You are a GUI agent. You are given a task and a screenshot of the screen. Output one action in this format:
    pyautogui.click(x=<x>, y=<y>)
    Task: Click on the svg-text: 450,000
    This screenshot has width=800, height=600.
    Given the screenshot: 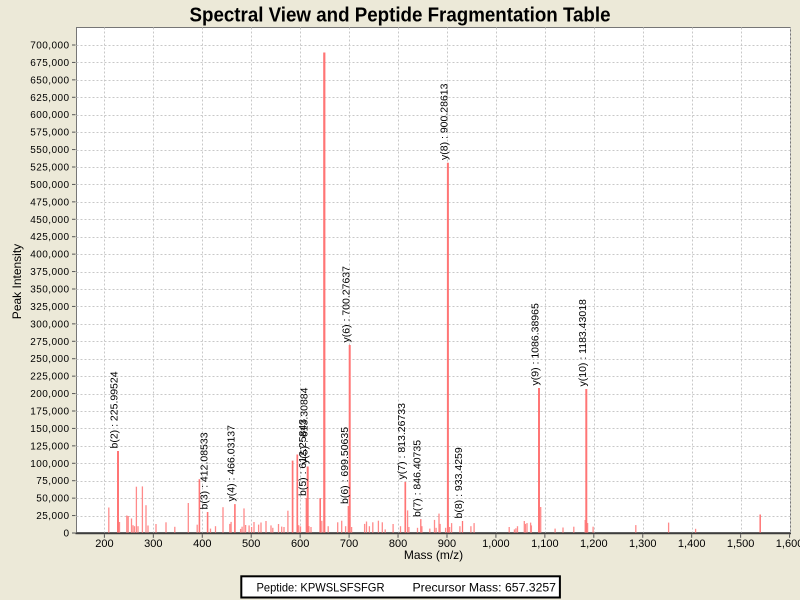 What is the action you would take?
    pyautogui.click(x=49, y=220)
    